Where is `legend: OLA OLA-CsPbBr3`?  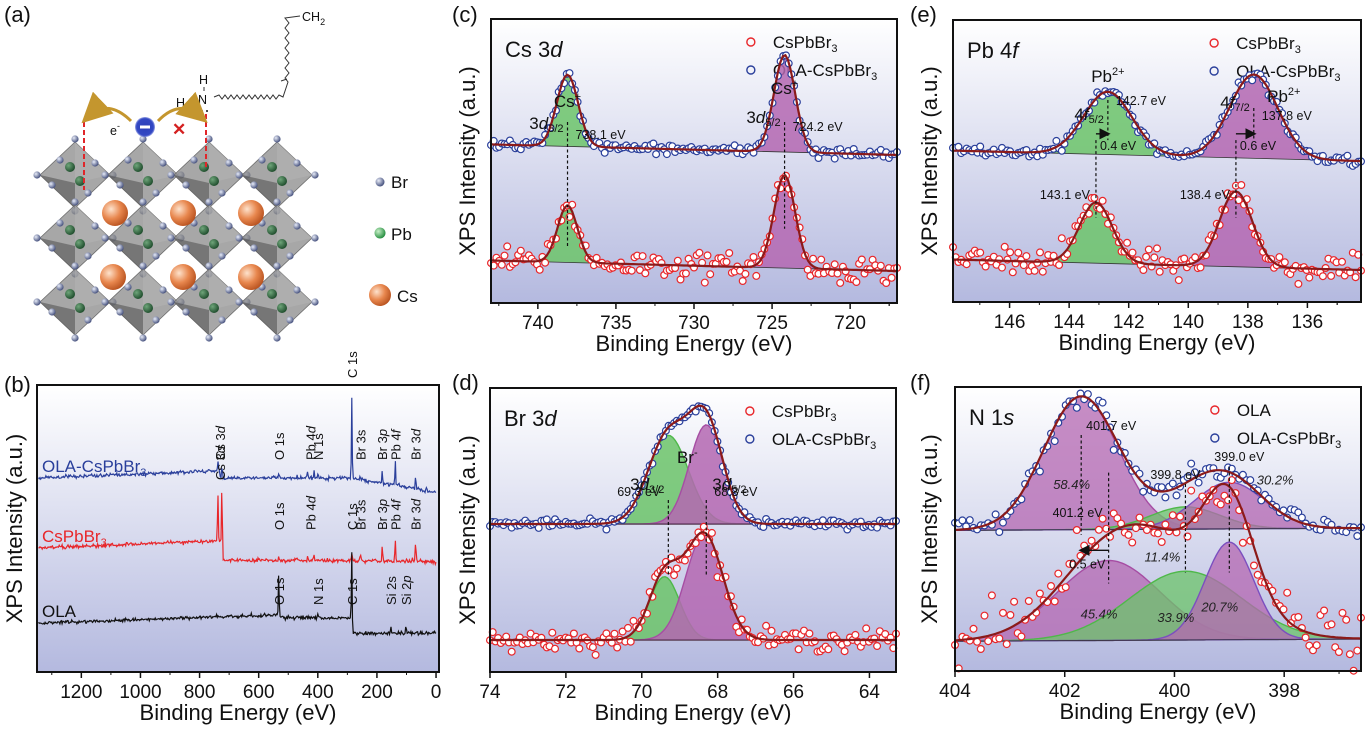 legend: OLA OLA-CsPbBr3 is located at coordinates (1275, 426).